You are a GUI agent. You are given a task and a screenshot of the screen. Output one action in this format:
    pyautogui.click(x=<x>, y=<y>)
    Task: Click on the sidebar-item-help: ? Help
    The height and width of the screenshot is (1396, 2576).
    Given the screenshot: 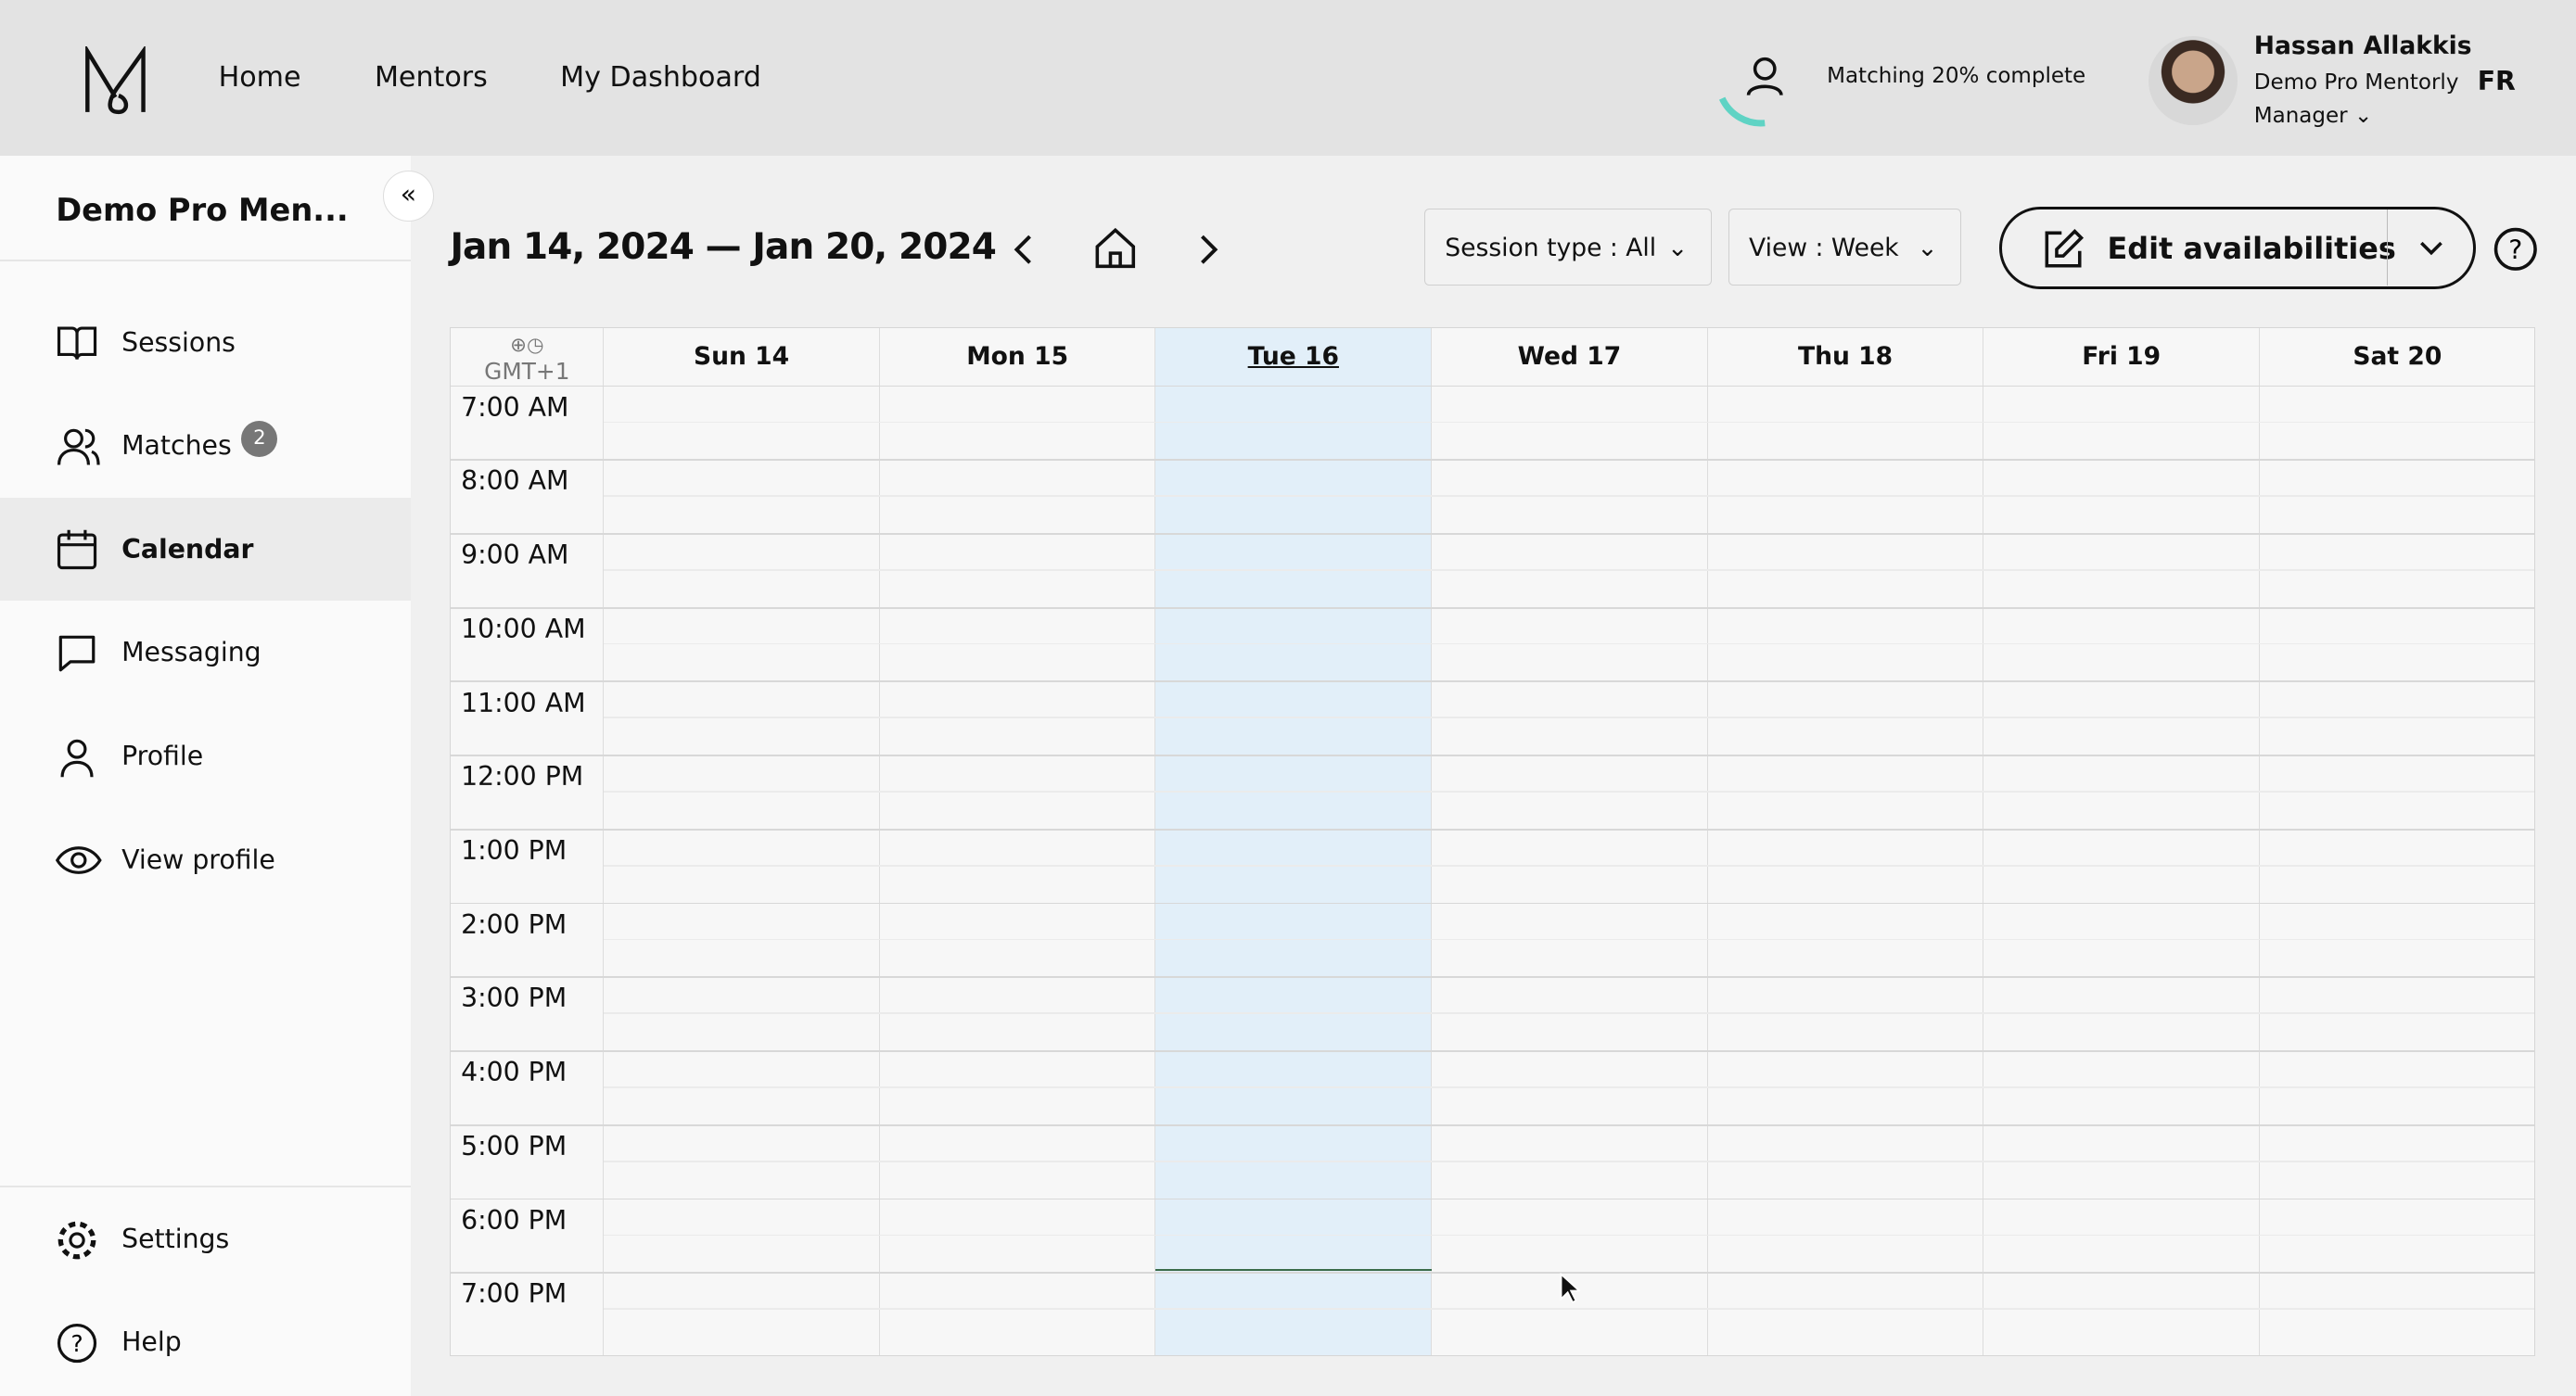 What is the action you would take?
    pyautogui.click(x=206, y=1343)
    